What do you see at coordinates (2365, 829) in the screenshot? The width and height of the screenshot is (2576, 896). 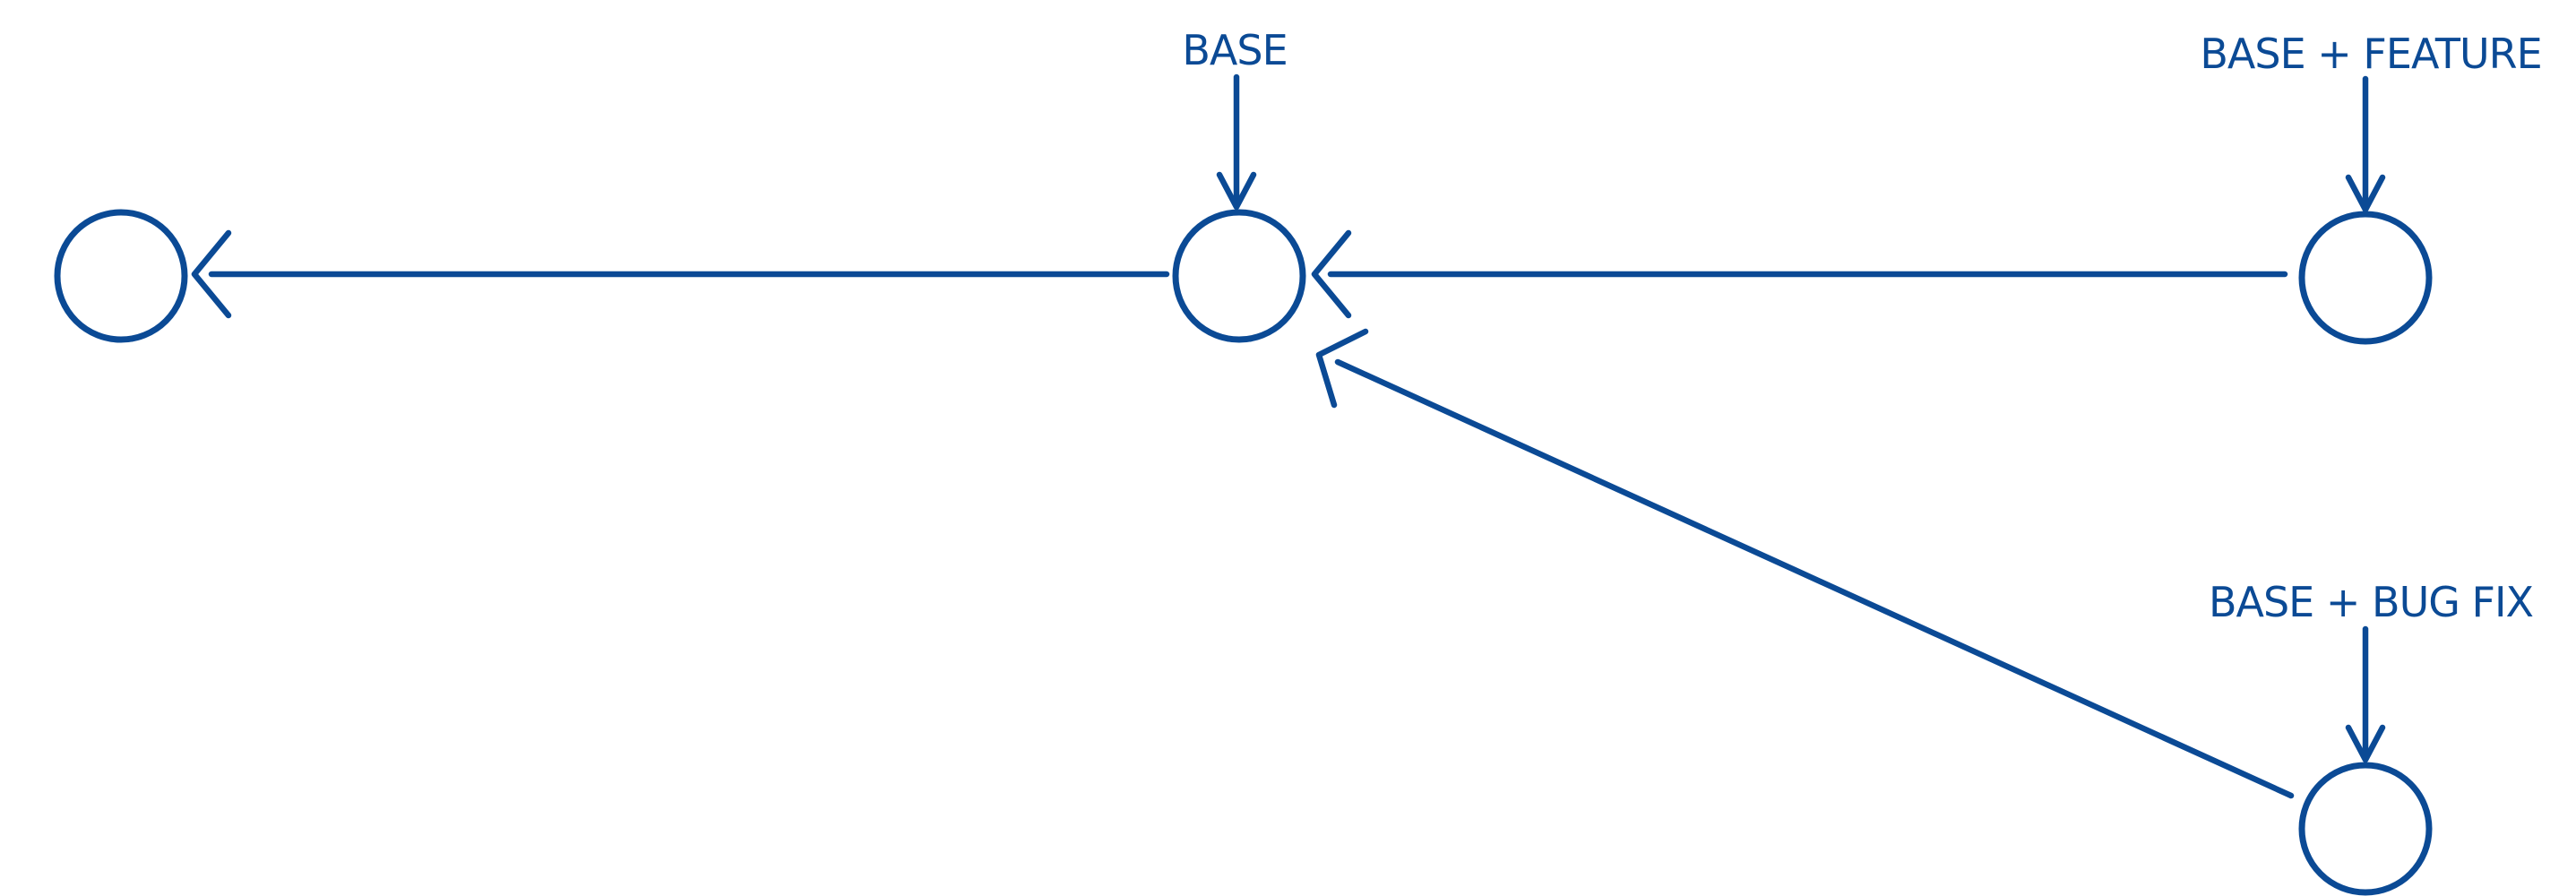 I see `commit-node-bugfix` at bounding box center [2365, 829].